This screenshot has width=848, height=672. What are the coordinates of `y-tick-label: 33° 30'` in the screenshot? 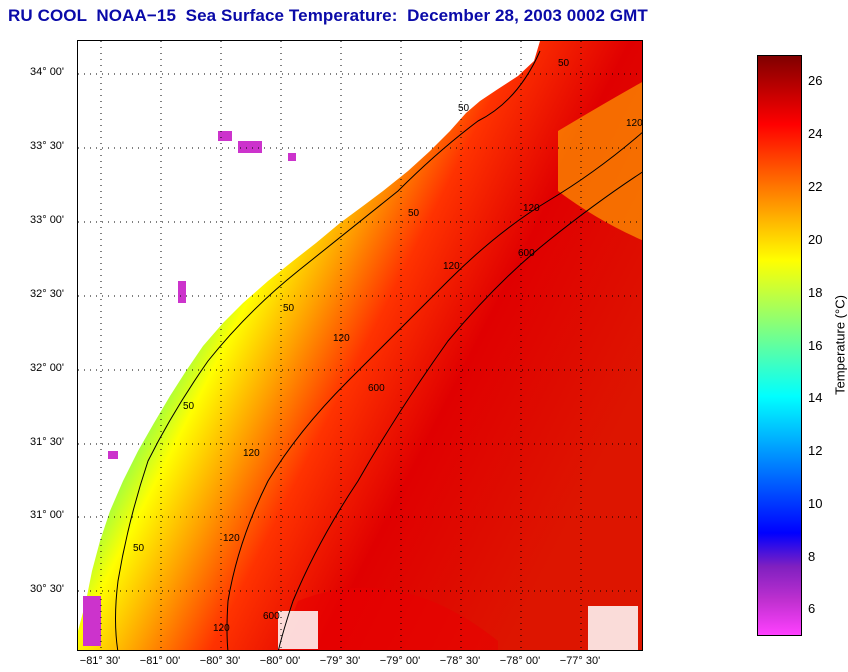 It's located at (47, 146).